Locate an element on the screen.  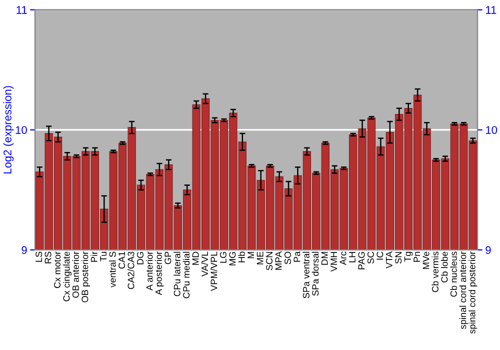
y-axis-title: Log2 (expression) is located at coordinates (8, 130).